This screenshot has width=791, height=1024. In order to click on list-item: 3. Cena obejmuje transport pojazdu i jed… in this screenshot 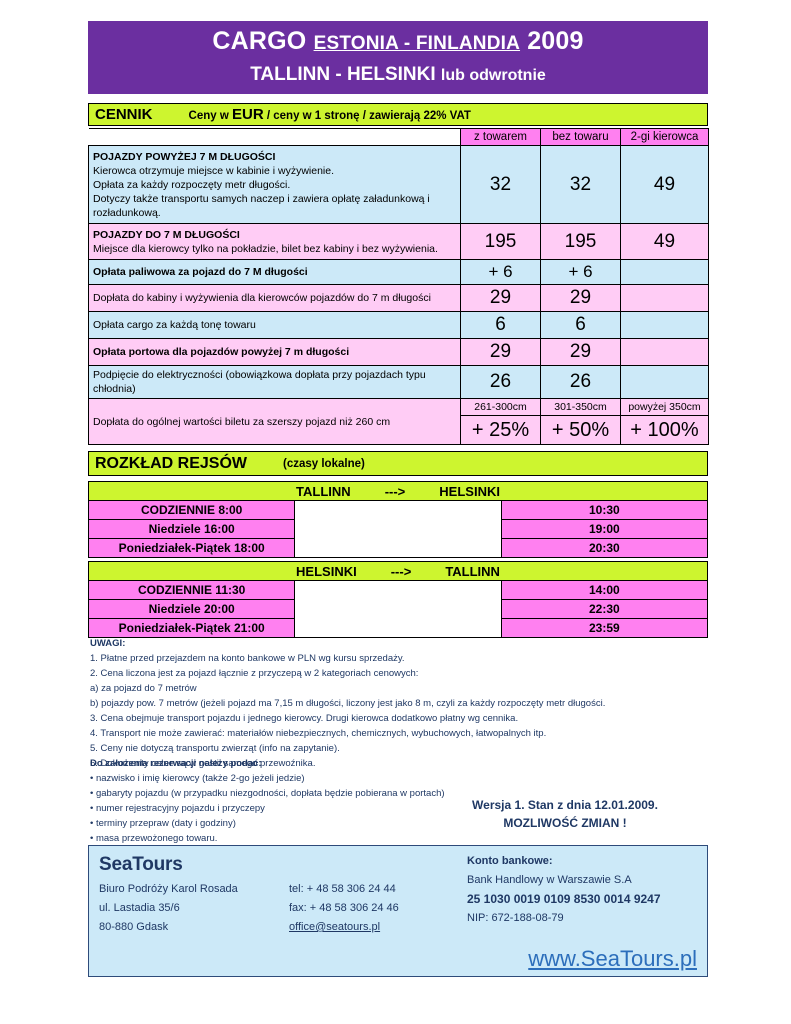, I will do `click(304, 718)`.